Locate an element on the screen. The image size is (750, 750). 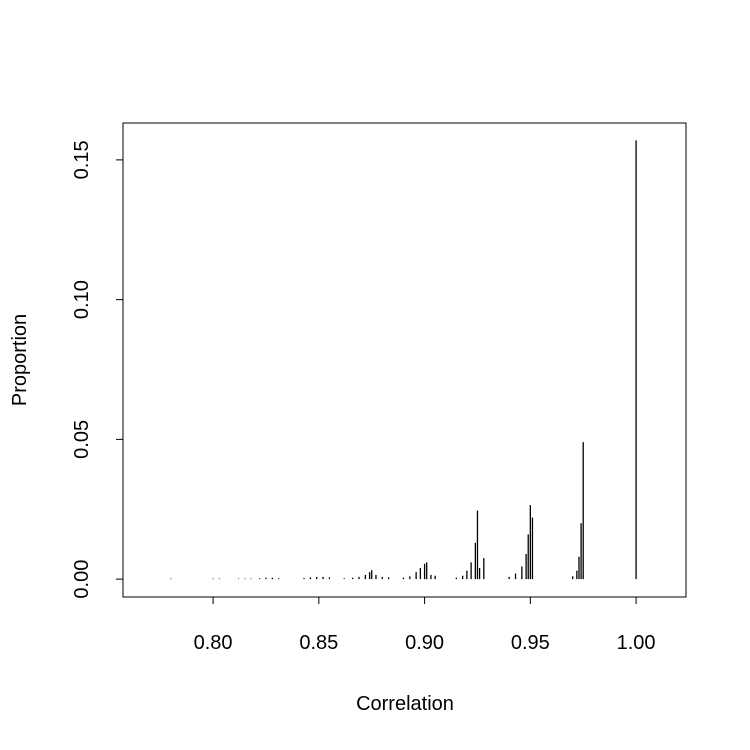
y-tick-label: 0.05 is located at coordinates (82, 439).